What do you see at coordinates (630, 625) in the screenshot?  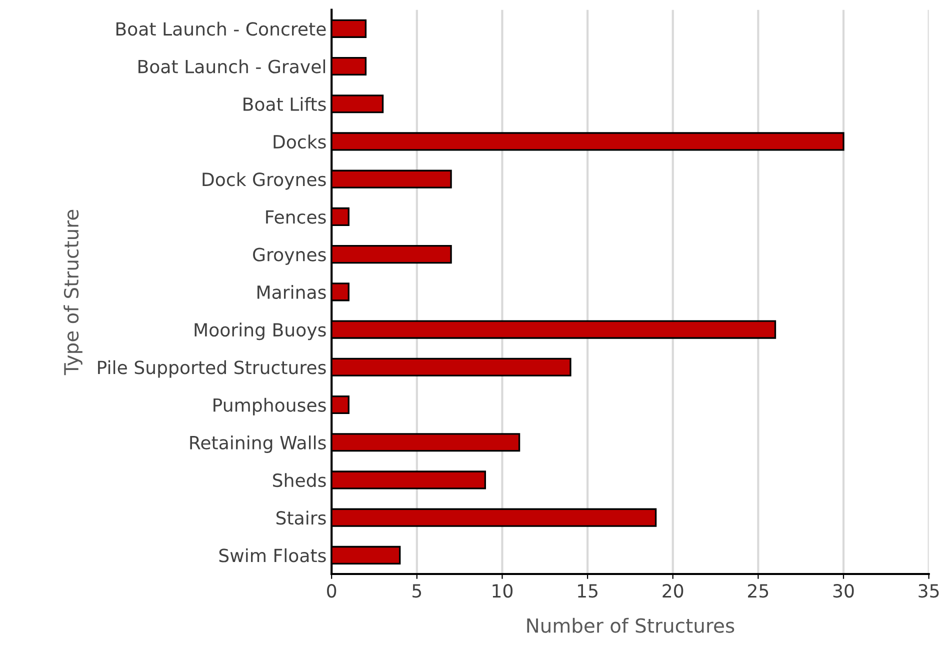 I see `x-axis-title: Number of Structures` at bounding box center [630, 625].